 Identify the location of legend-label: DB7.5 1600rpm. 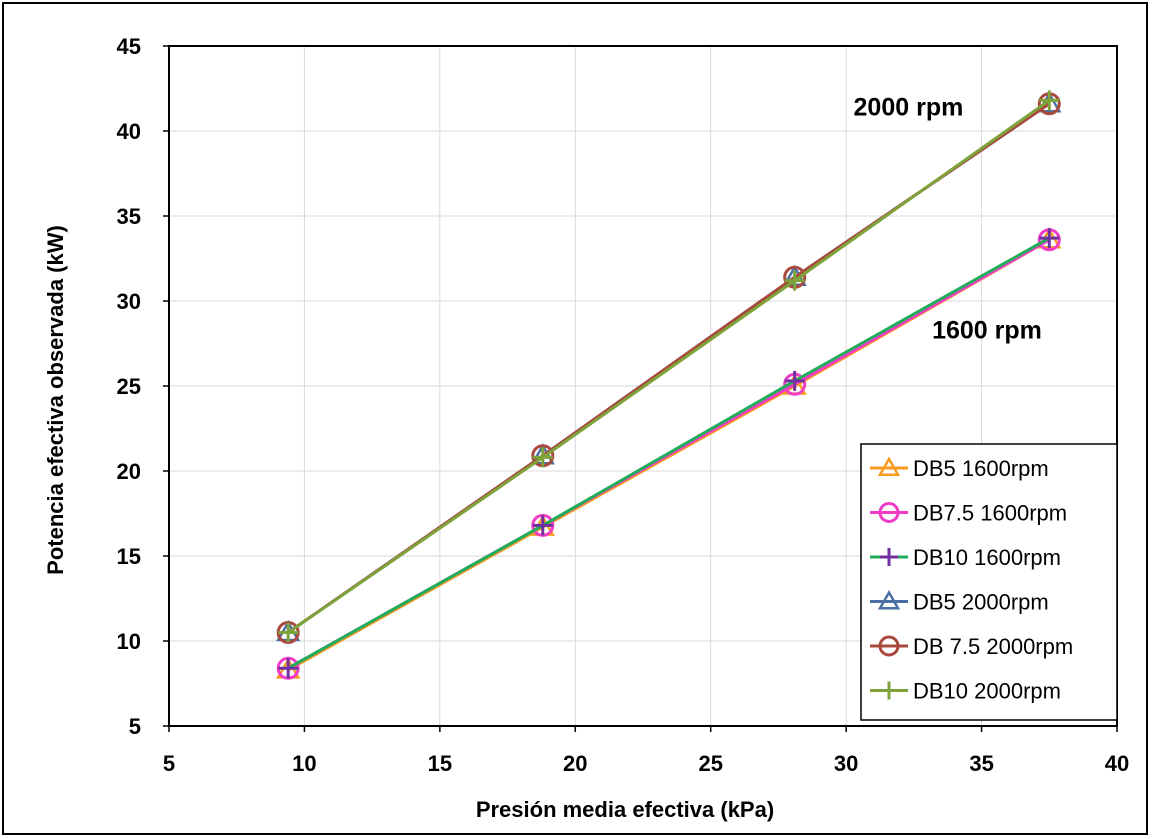
(990, 513).